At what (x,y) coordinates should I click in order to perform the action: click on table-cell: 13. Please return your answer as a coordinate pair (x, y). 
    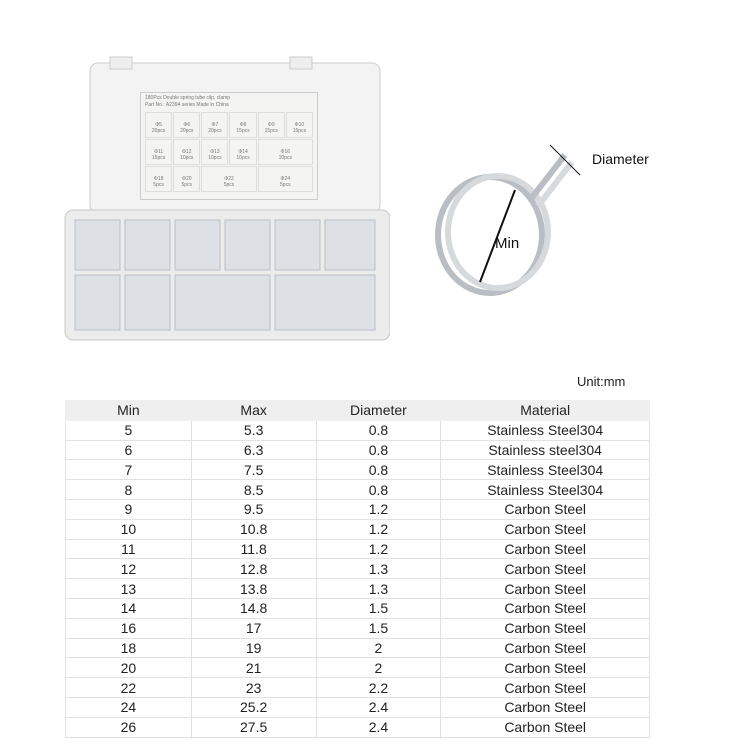
    Looking at the image, I should click on (128, 588).